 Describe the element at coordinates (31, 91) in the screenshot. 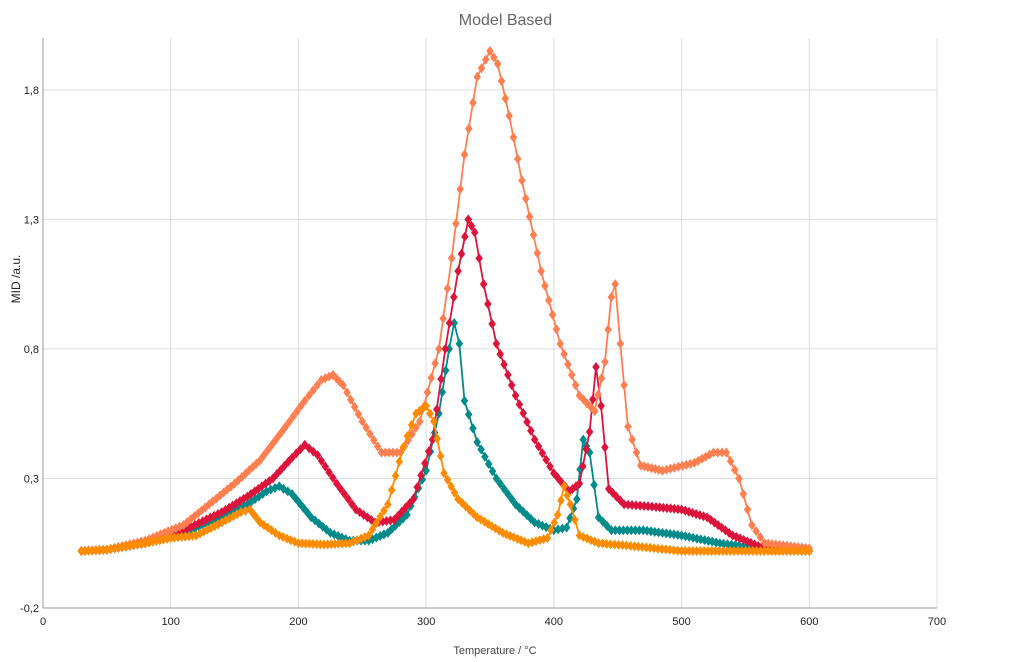

I see `y-tick-label: 1,8` at that location.